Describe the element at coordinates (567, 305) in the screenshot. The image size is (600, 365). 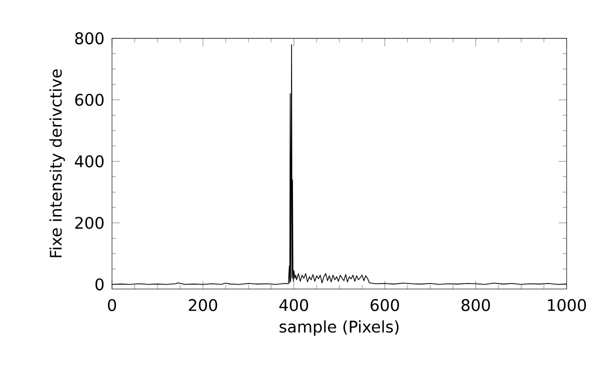
I see `x-tick-label: 1000` at that location.